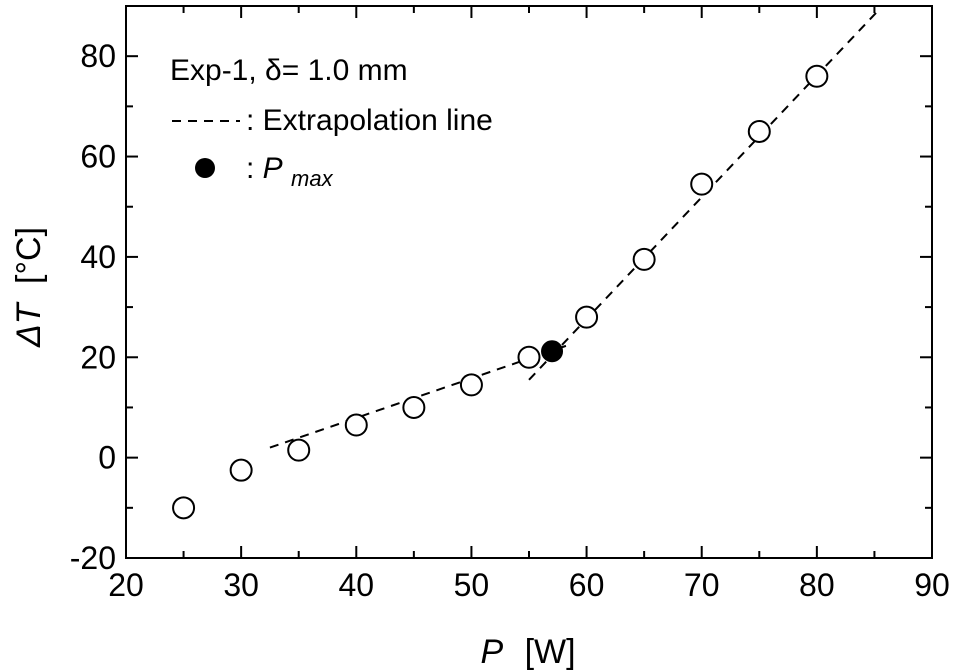 The width and height of the screenshot is (956, 672). What do you see at coordinates (98, 157) in the screenshot?
I see `y-tick-label: 60` at bounding box center [98, 157].